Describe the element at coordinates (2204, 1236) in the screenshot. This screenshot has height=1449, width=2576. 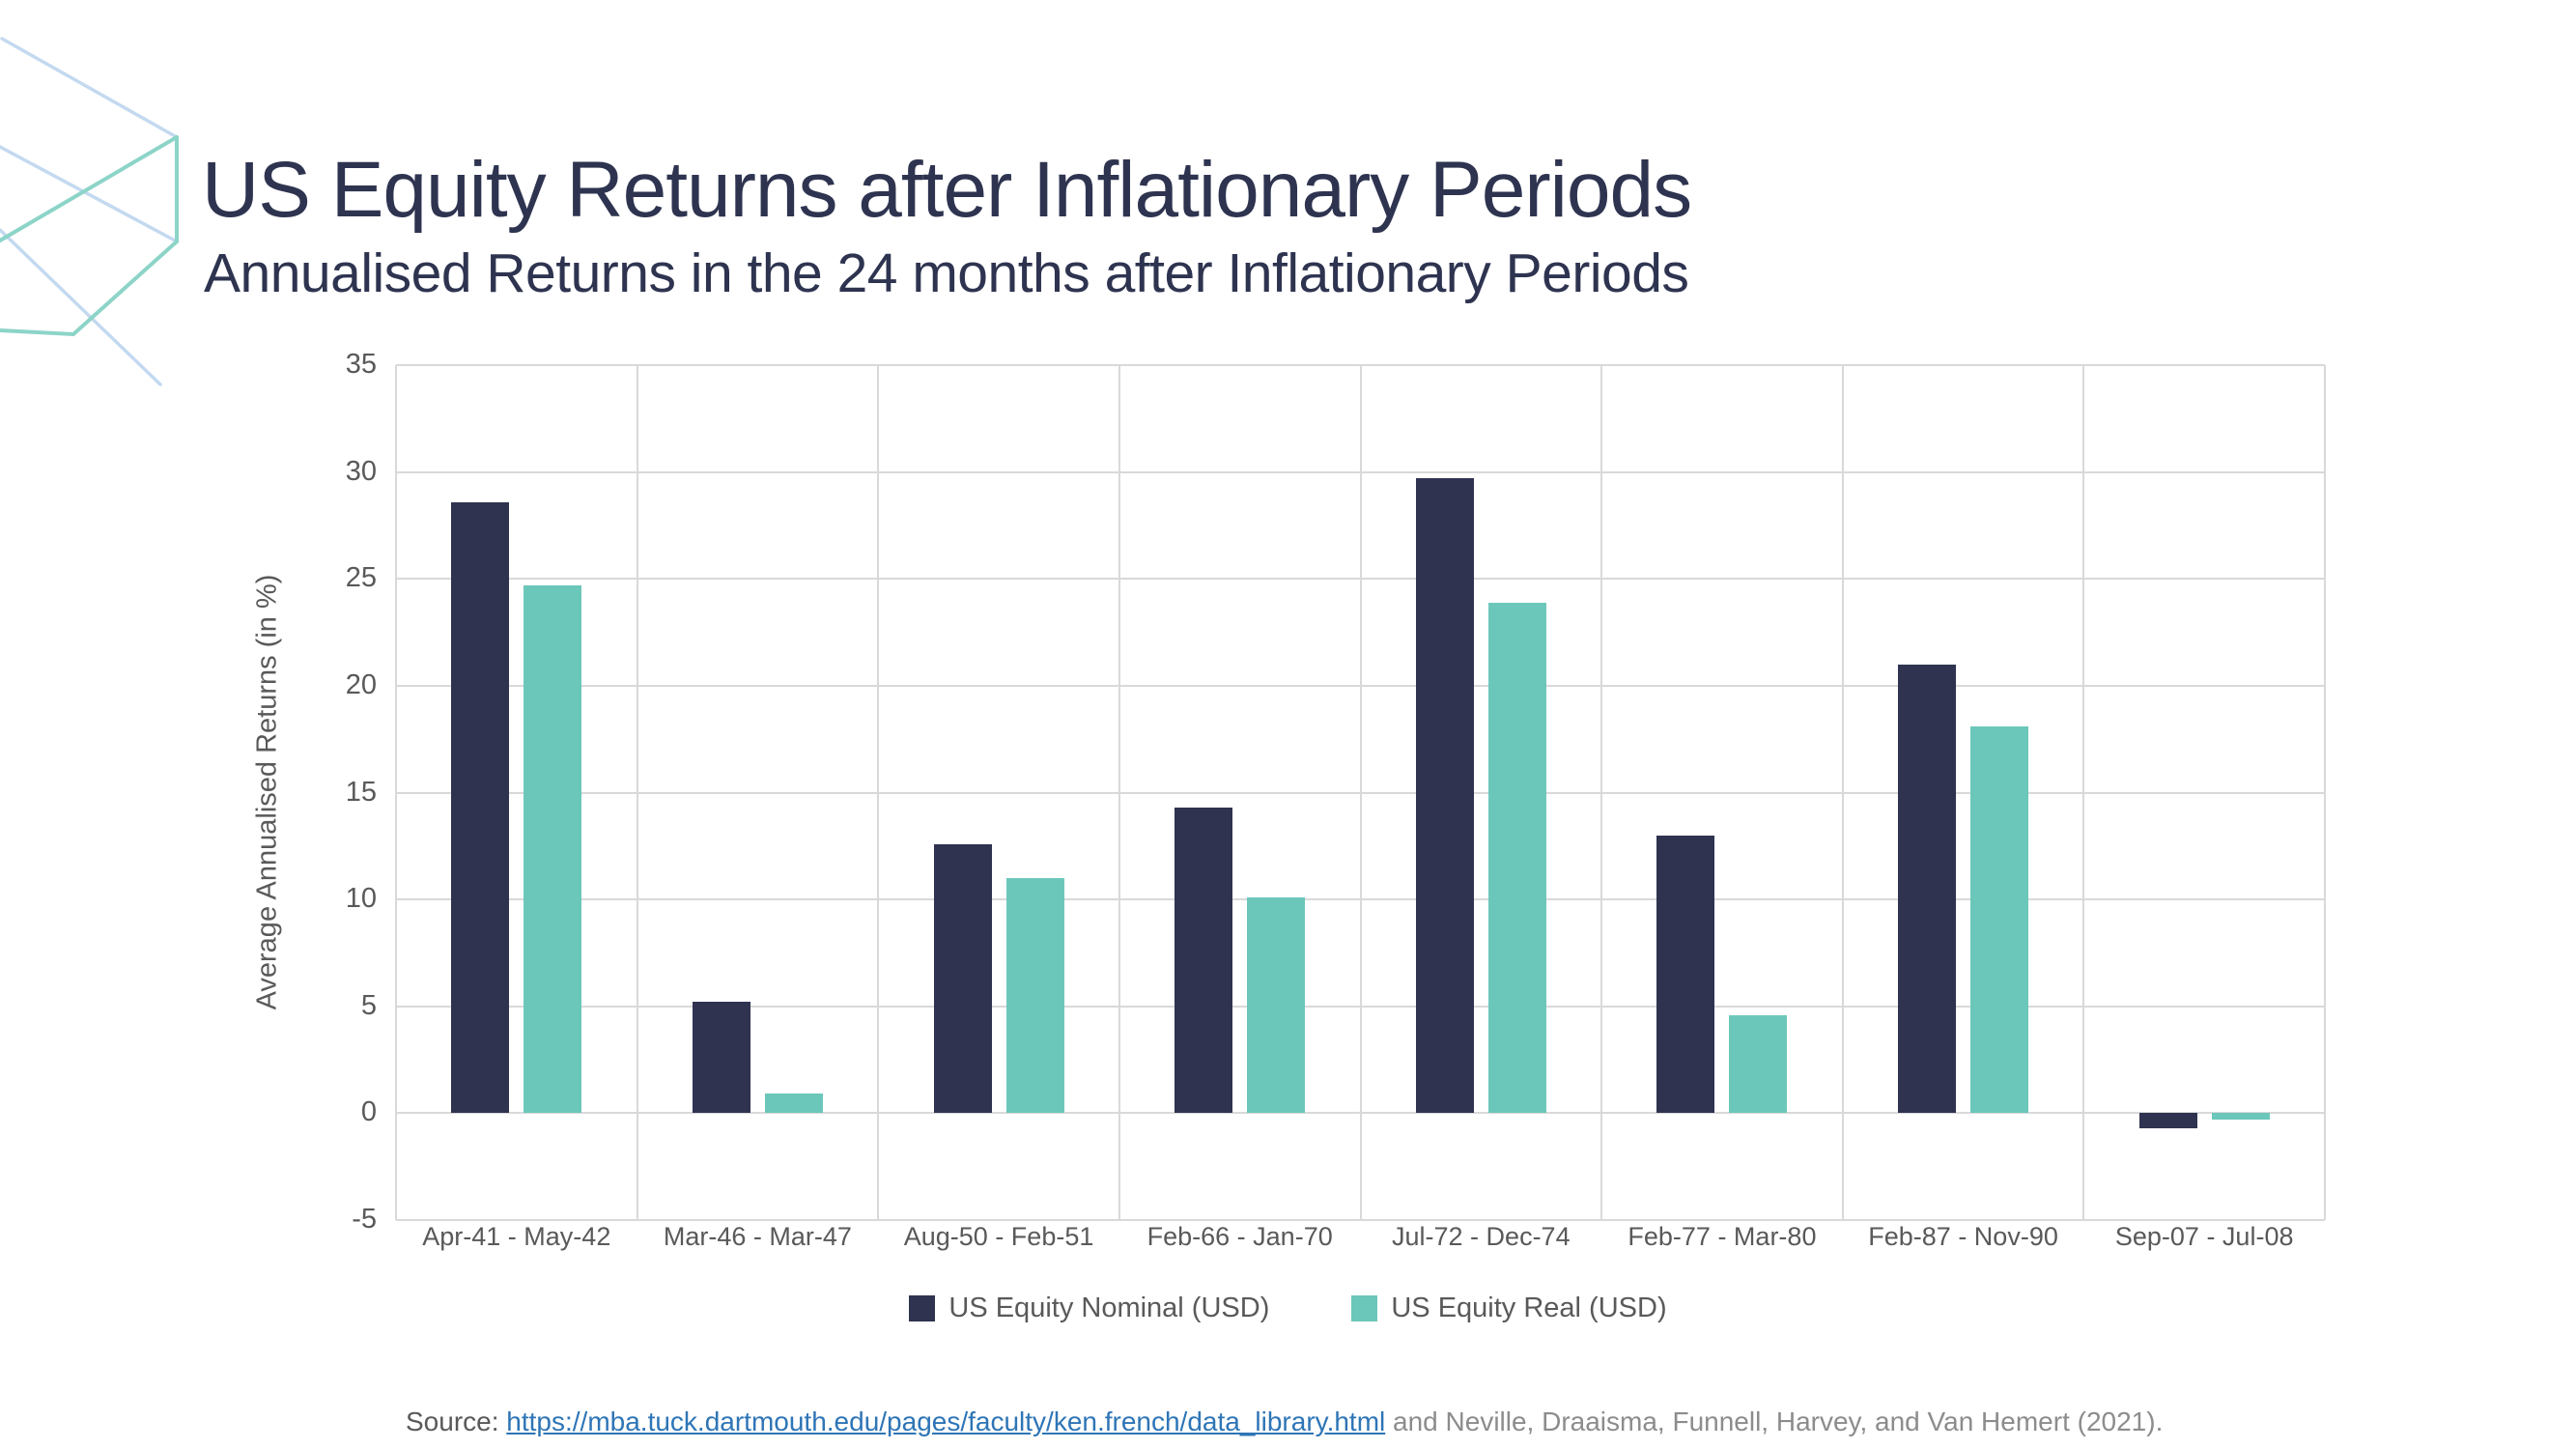
I see `x-category-label: Sep-07 - Jul-08` at that location.